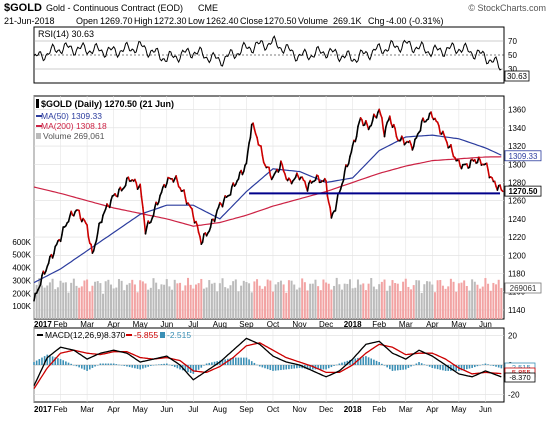 This screenshot has width=550, height=429. What do you see at coordinates (74, 335) in the screenshot?
I see `macd-legend-prefix: MACD(12,26,9)` at bounding box center [74, 335].